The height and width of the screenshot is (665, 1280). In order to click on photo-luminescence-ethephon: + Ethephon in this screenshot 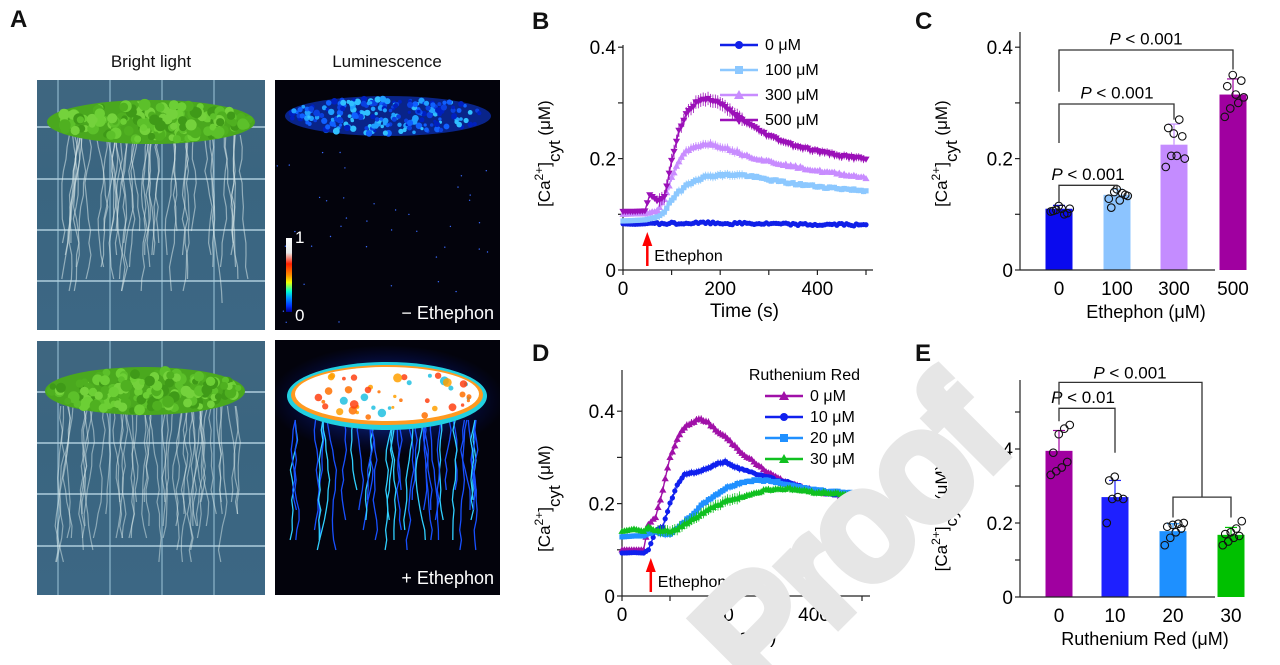, I will do `click(387, 467)`.